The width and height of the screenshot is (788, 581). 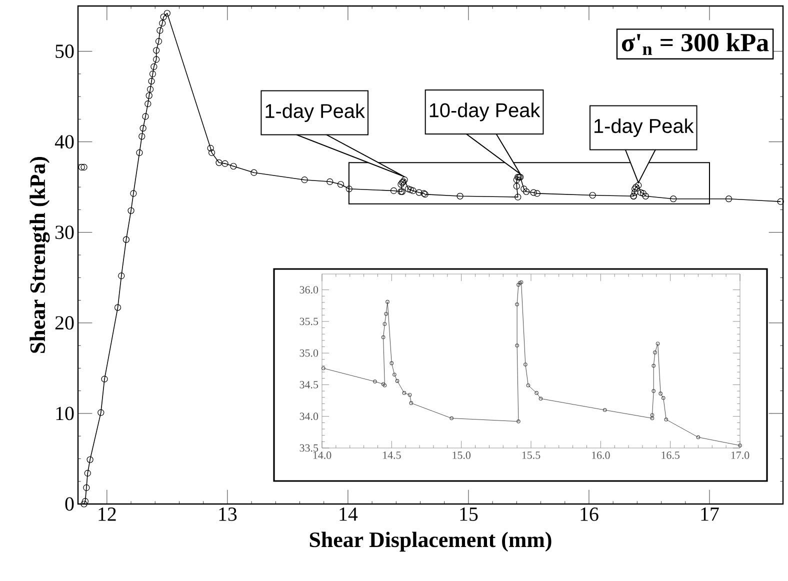 I want to click on y-tick-label: 20, so click(x=64, y=323).